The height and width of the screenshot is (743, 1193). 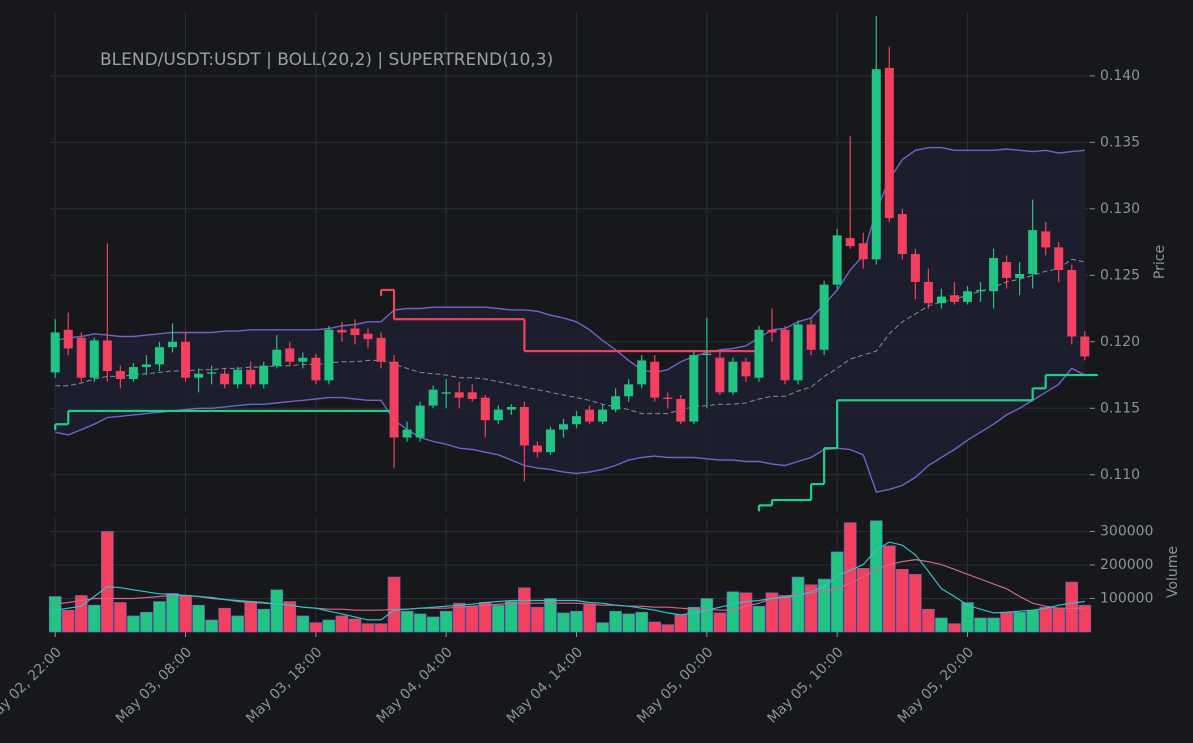 What do you see at coordinates (1120, 209) in the screenshot?
I see `y-tick-label: 0.130` at bounding box center [1120, 209].